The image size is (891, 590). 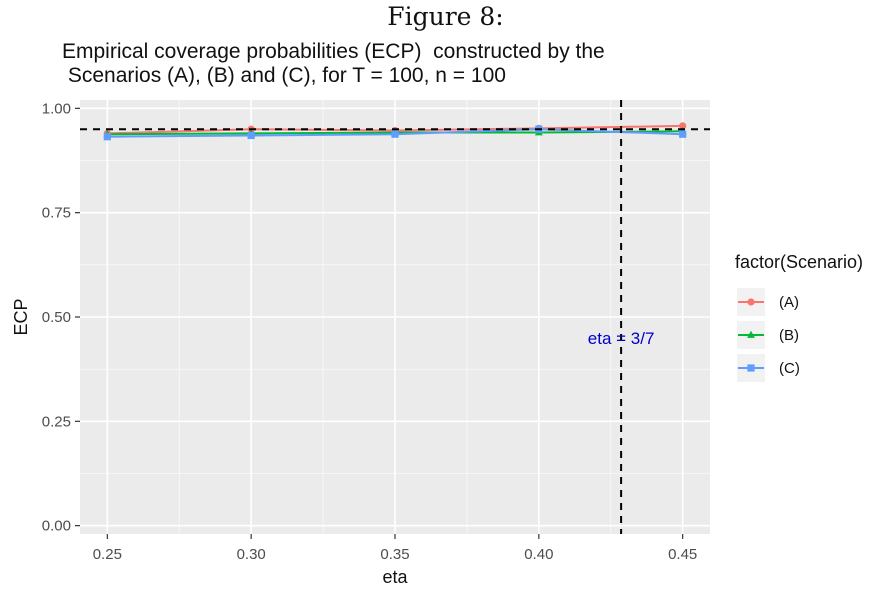 I want to click on y-tick-label: 0.00, so click(x=56, y=526).